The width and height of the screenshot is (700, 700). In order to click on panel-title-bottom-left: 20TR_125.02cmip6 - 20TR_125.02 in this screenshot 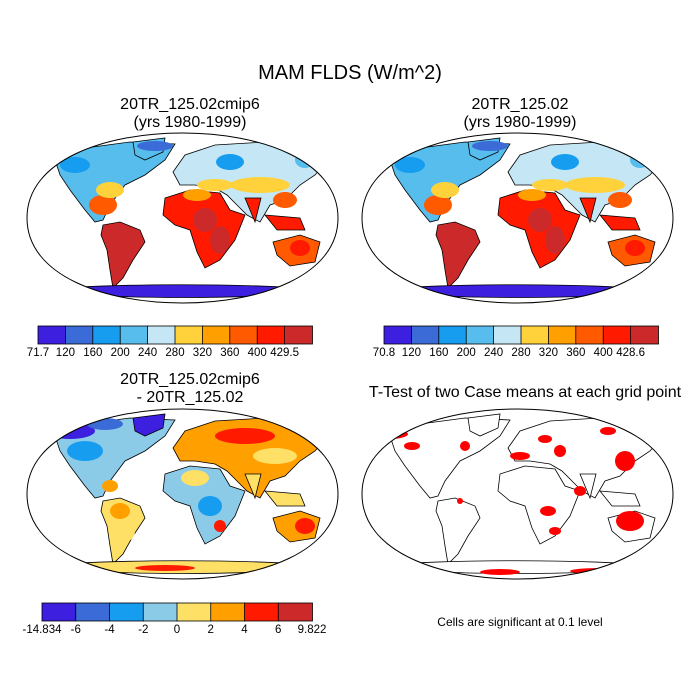, I will do `click(190, 389)`.